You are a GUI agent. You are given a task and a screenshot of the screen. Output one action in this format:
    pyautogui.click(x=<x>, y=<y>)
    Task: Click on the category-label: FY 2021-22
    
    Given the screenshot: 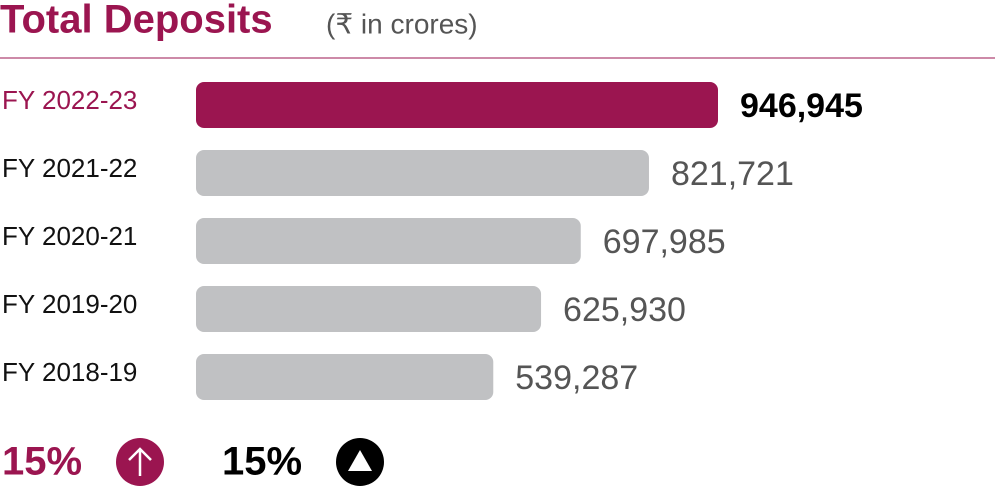 What is the action you would take?
    pyautogui.click(x=69, y=168)
    